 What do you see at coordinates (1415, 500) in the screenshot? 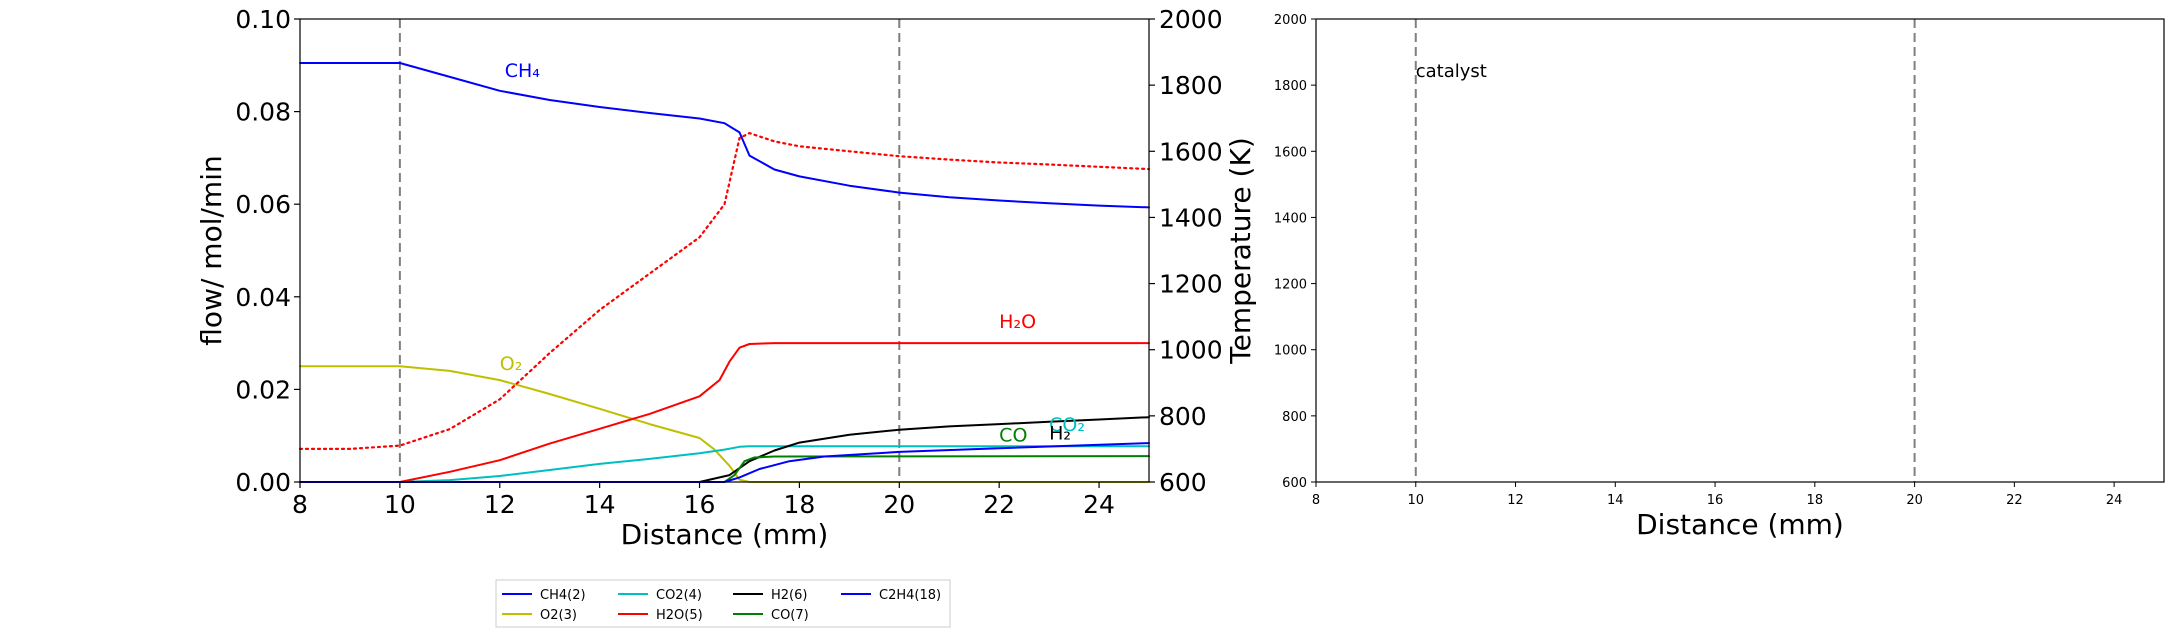
I see `right-xtick-label: 10` at bounding box center [1415, 500].